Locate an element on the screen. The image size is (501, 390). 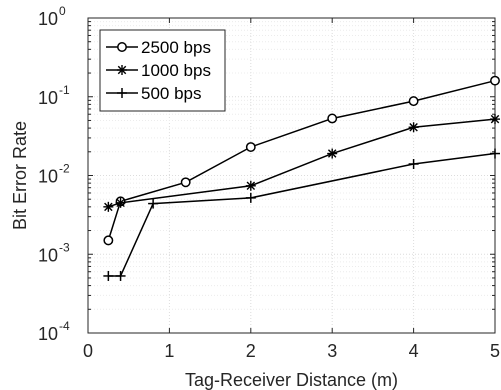
legend-label: 2500 bps is located at coordinates (176, 47).